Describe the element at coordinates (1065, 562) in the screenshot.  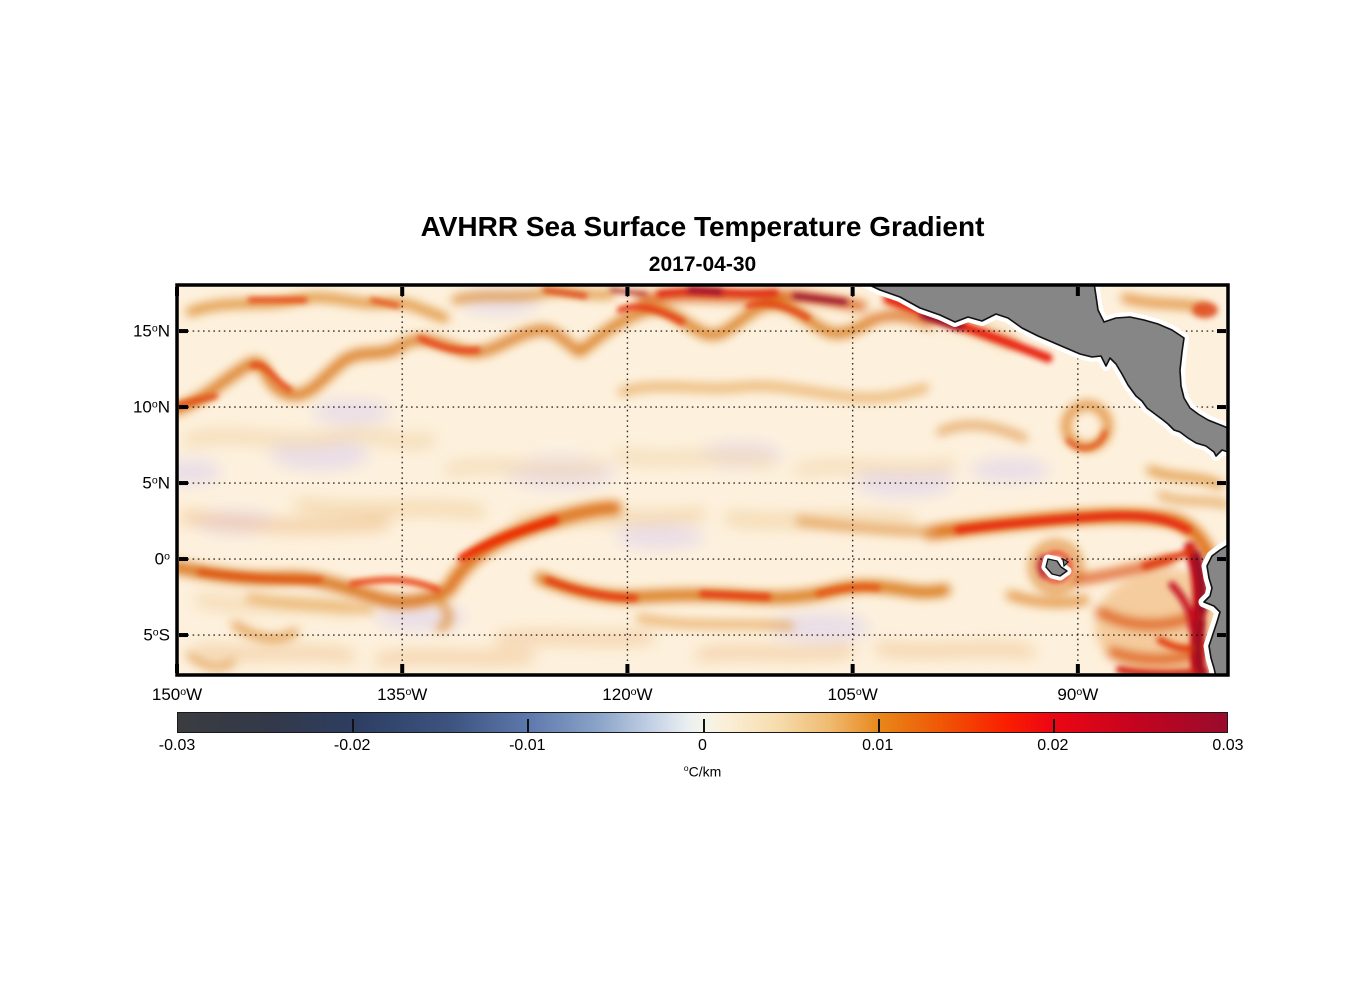
I see `land-galapagos-islet` at that location.